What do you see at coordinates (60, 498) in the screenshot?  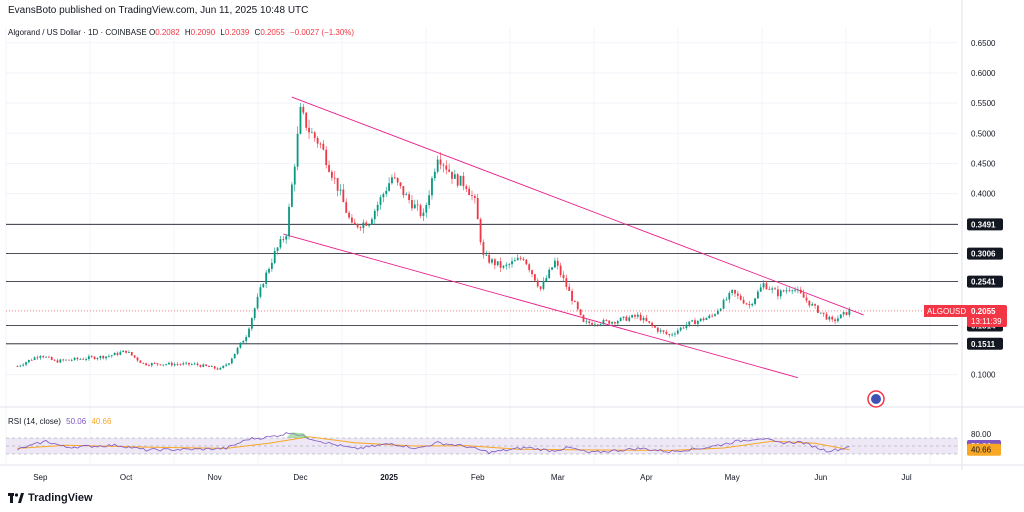 I see `brand-name: TradingView` at bounding box center [60, 498].